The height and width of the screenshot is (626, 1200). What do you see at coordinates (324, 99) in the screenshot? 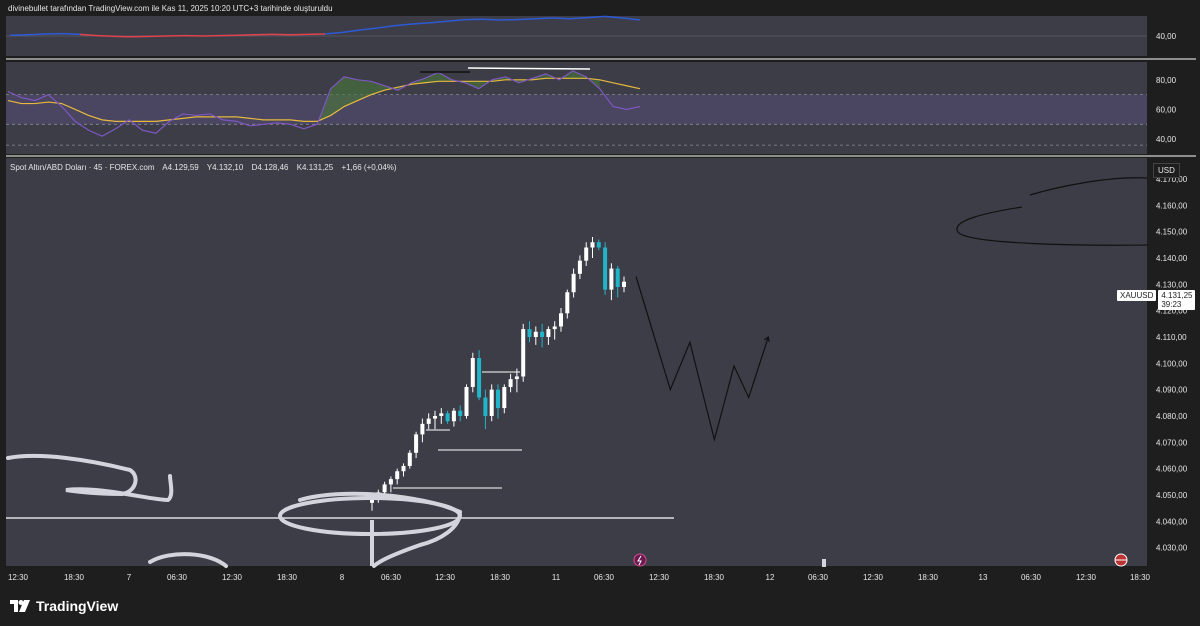
I see `rsi-ma-line` at bounding box center [324, 99].